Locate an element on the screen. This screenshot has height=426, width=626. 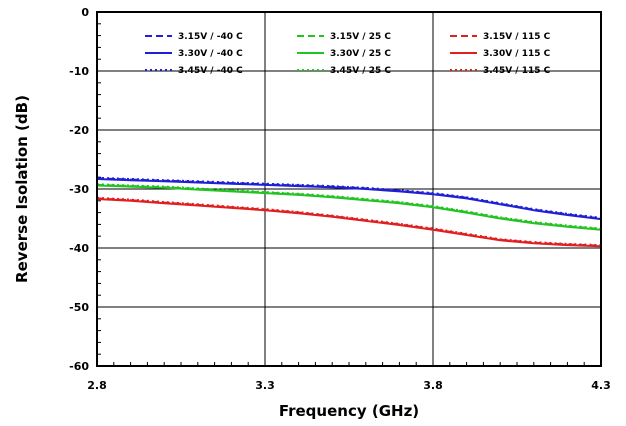
x-axis-title: Frequency (GHz) is located at coordinates (349, 411).